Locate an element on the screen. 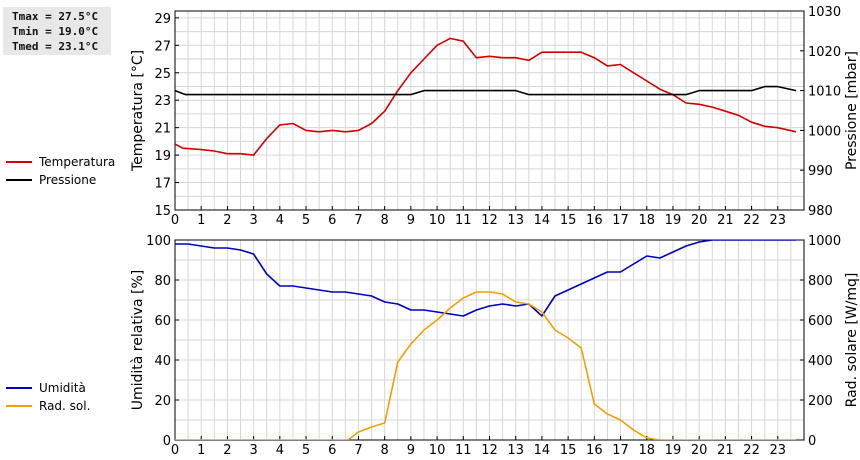 Image resolution: width=860 pixels, height=460 pixels. y-tick-label: 40 is located at coordinates (162, 361).